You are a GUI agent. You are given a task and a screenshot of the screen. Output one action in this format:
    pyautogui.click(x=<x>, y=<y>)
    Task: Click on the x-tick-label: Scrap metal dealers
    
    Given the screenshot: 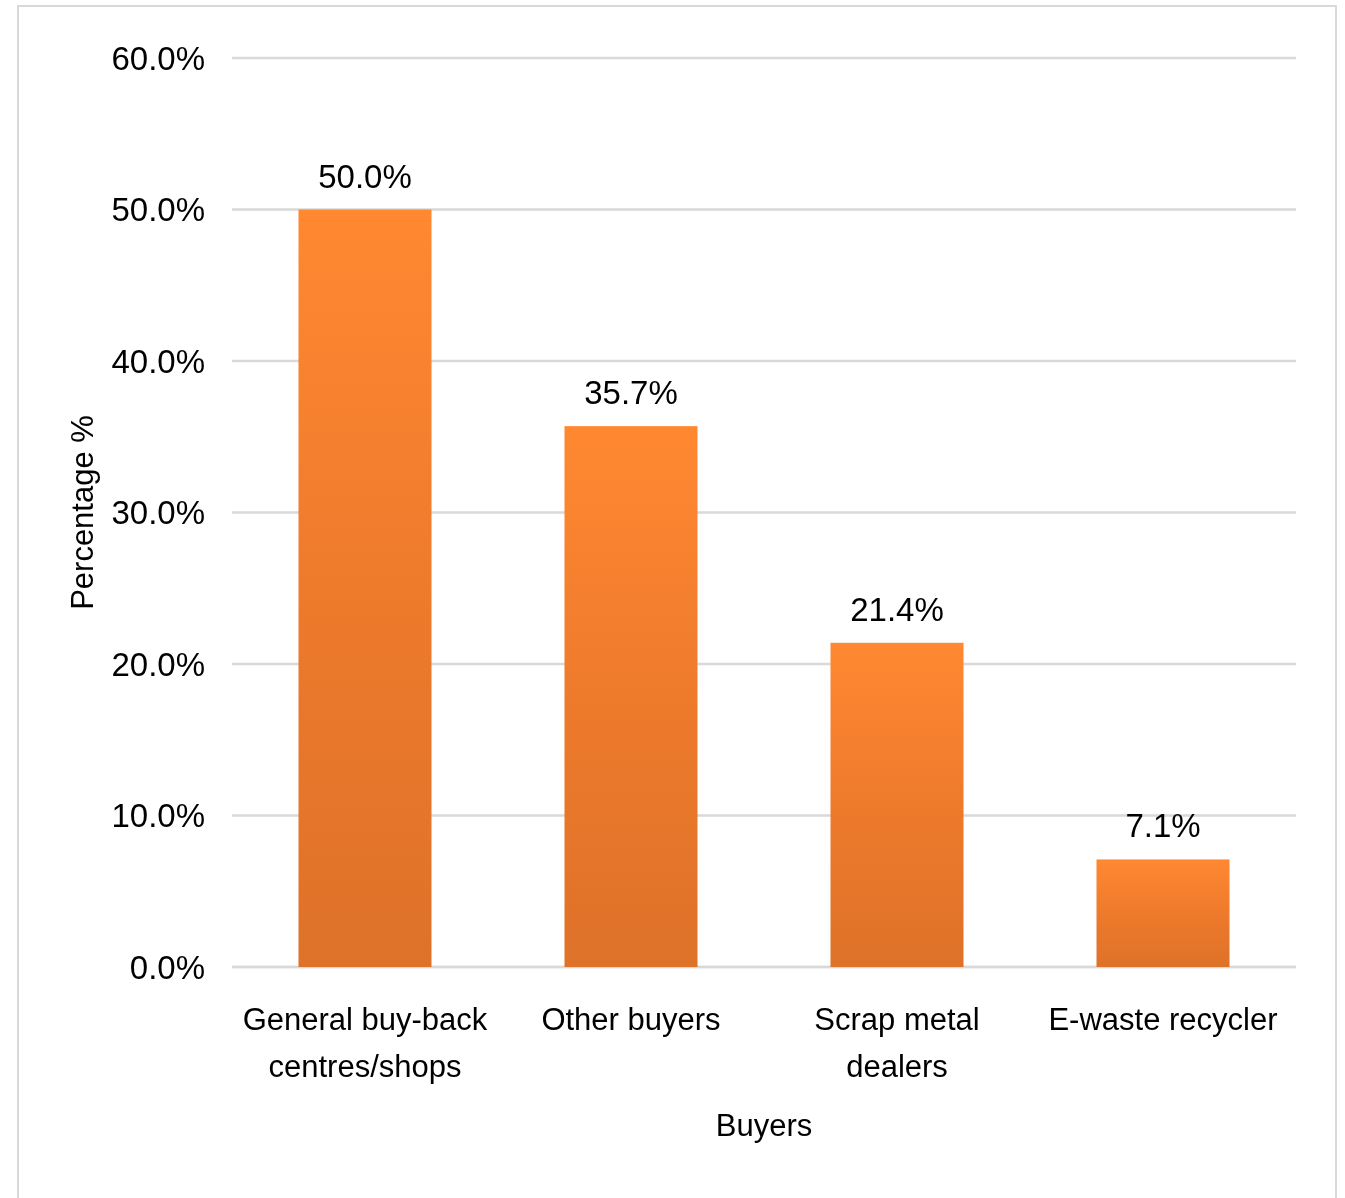 What is the action you would take?
    pyautogui.click(x=897, y=1043)
    